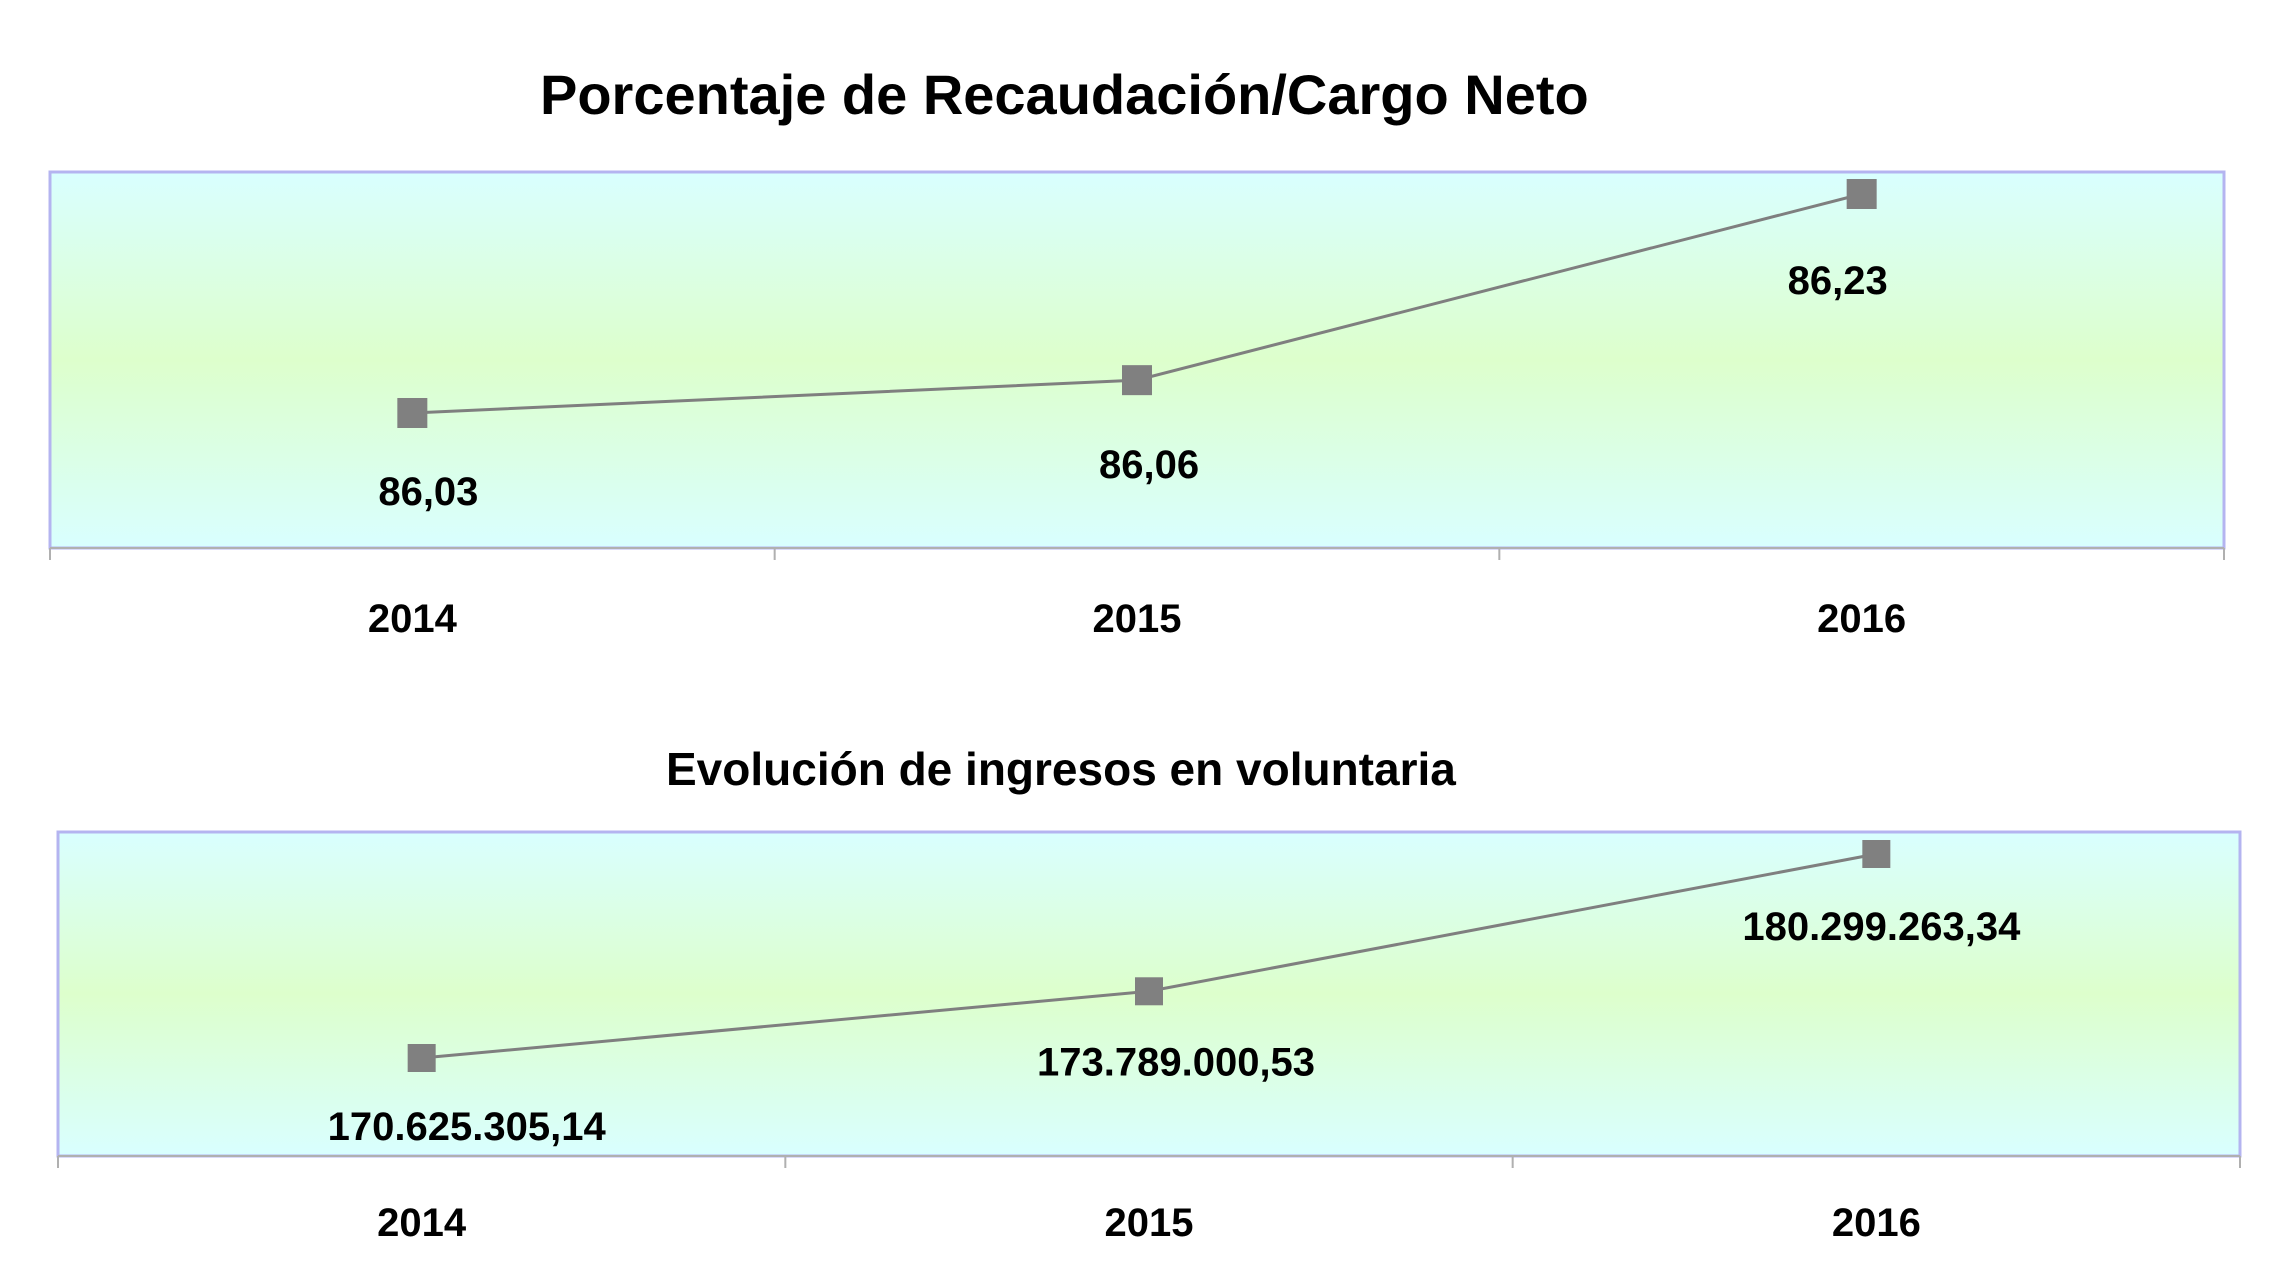  Describe the element at coordinates (1838, 281) in the screenshot. I see `data-label-2016: 86,23` at that location.